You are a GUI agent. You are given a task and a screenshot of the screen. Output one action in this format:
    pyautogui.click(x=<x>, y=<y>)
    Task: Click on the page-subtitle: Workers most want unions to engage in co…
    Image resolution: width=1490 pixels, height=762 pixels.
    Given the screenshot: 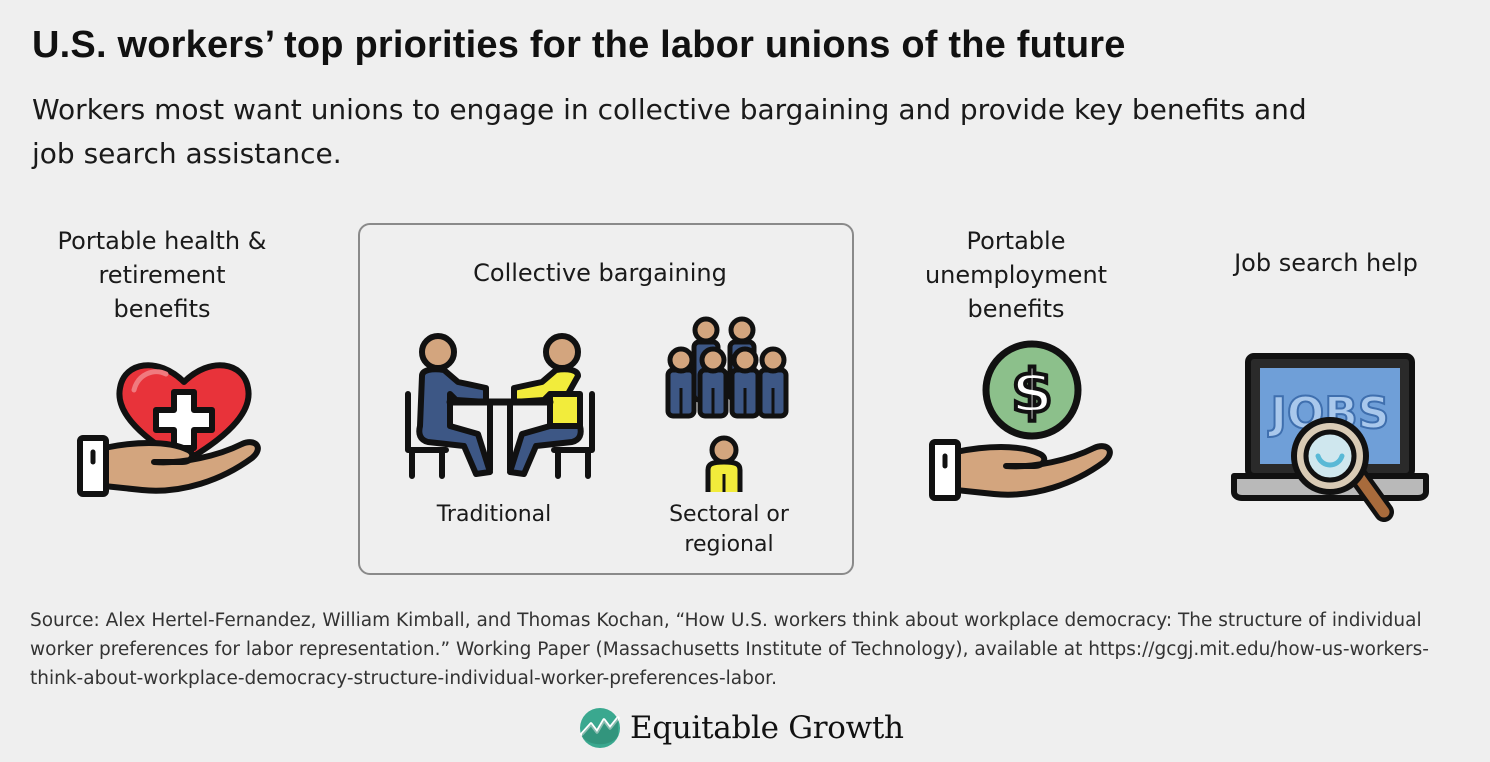 What is the action you would take?
    pyautogui.click(x=669, y=131)
    